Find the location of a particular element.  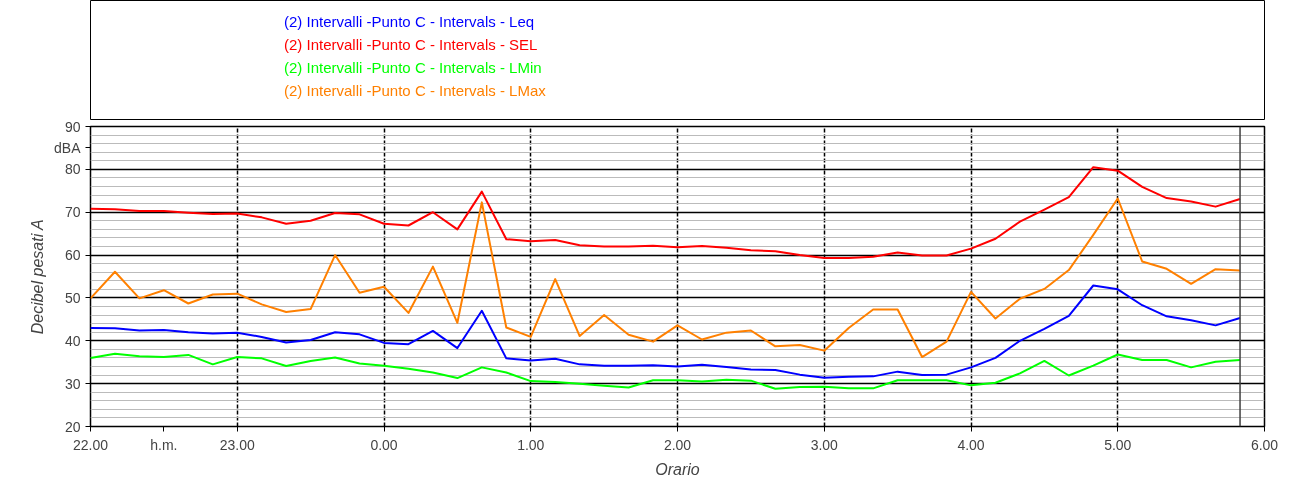

text: (2) Intervalli -Punto C - Intervals - SEL is located at coordinates (411, 44).